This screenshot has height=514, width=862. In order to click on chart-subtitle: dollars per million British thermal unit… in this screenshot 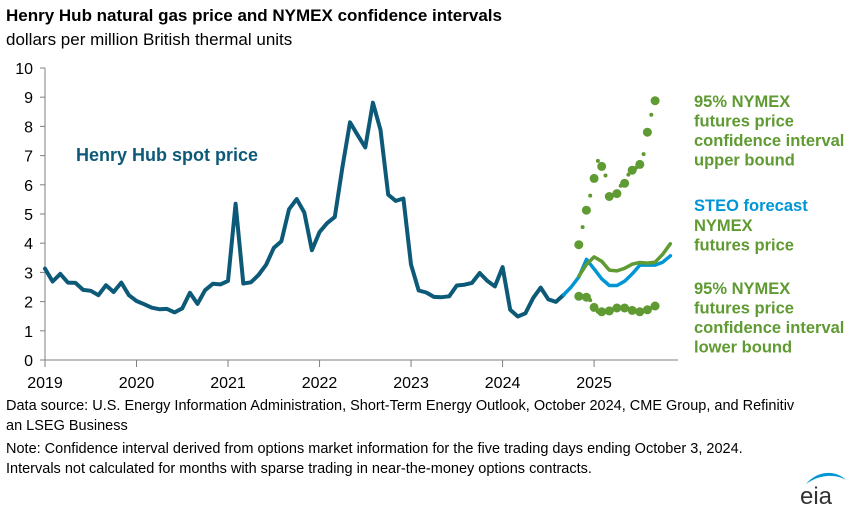, I will do `click(149, 39)`.